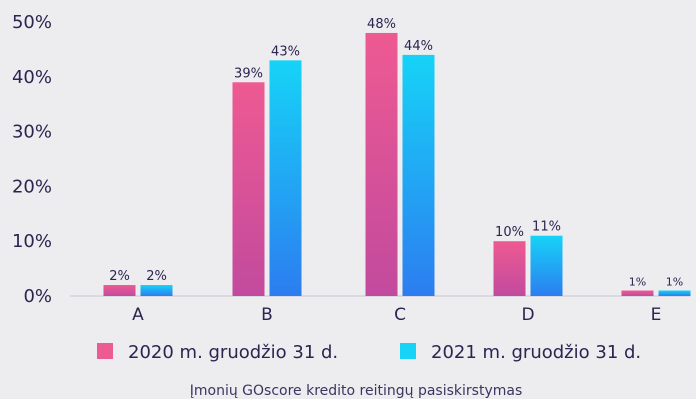 This screenshot has height=399, width=696. What do you see at coordinates (32, 241) in the screenshot?
I see `y-tick-label: 10%` at bounding box center [32, 241].